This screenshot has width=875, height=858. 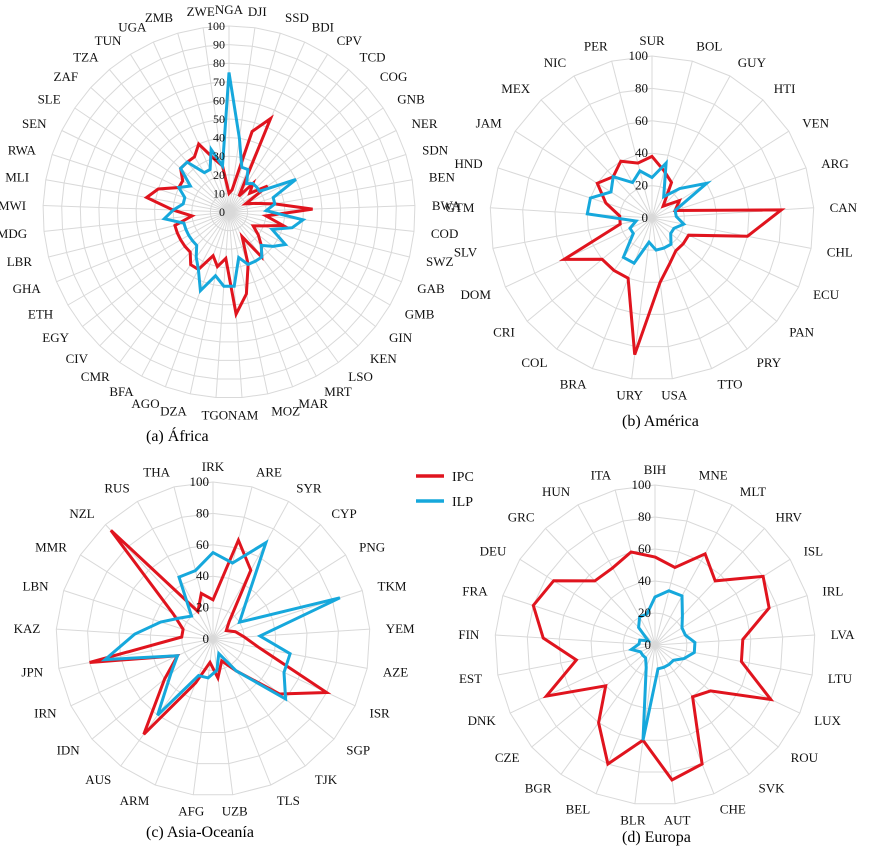 I want to click on series-ipc, so click(x=210, y=632).